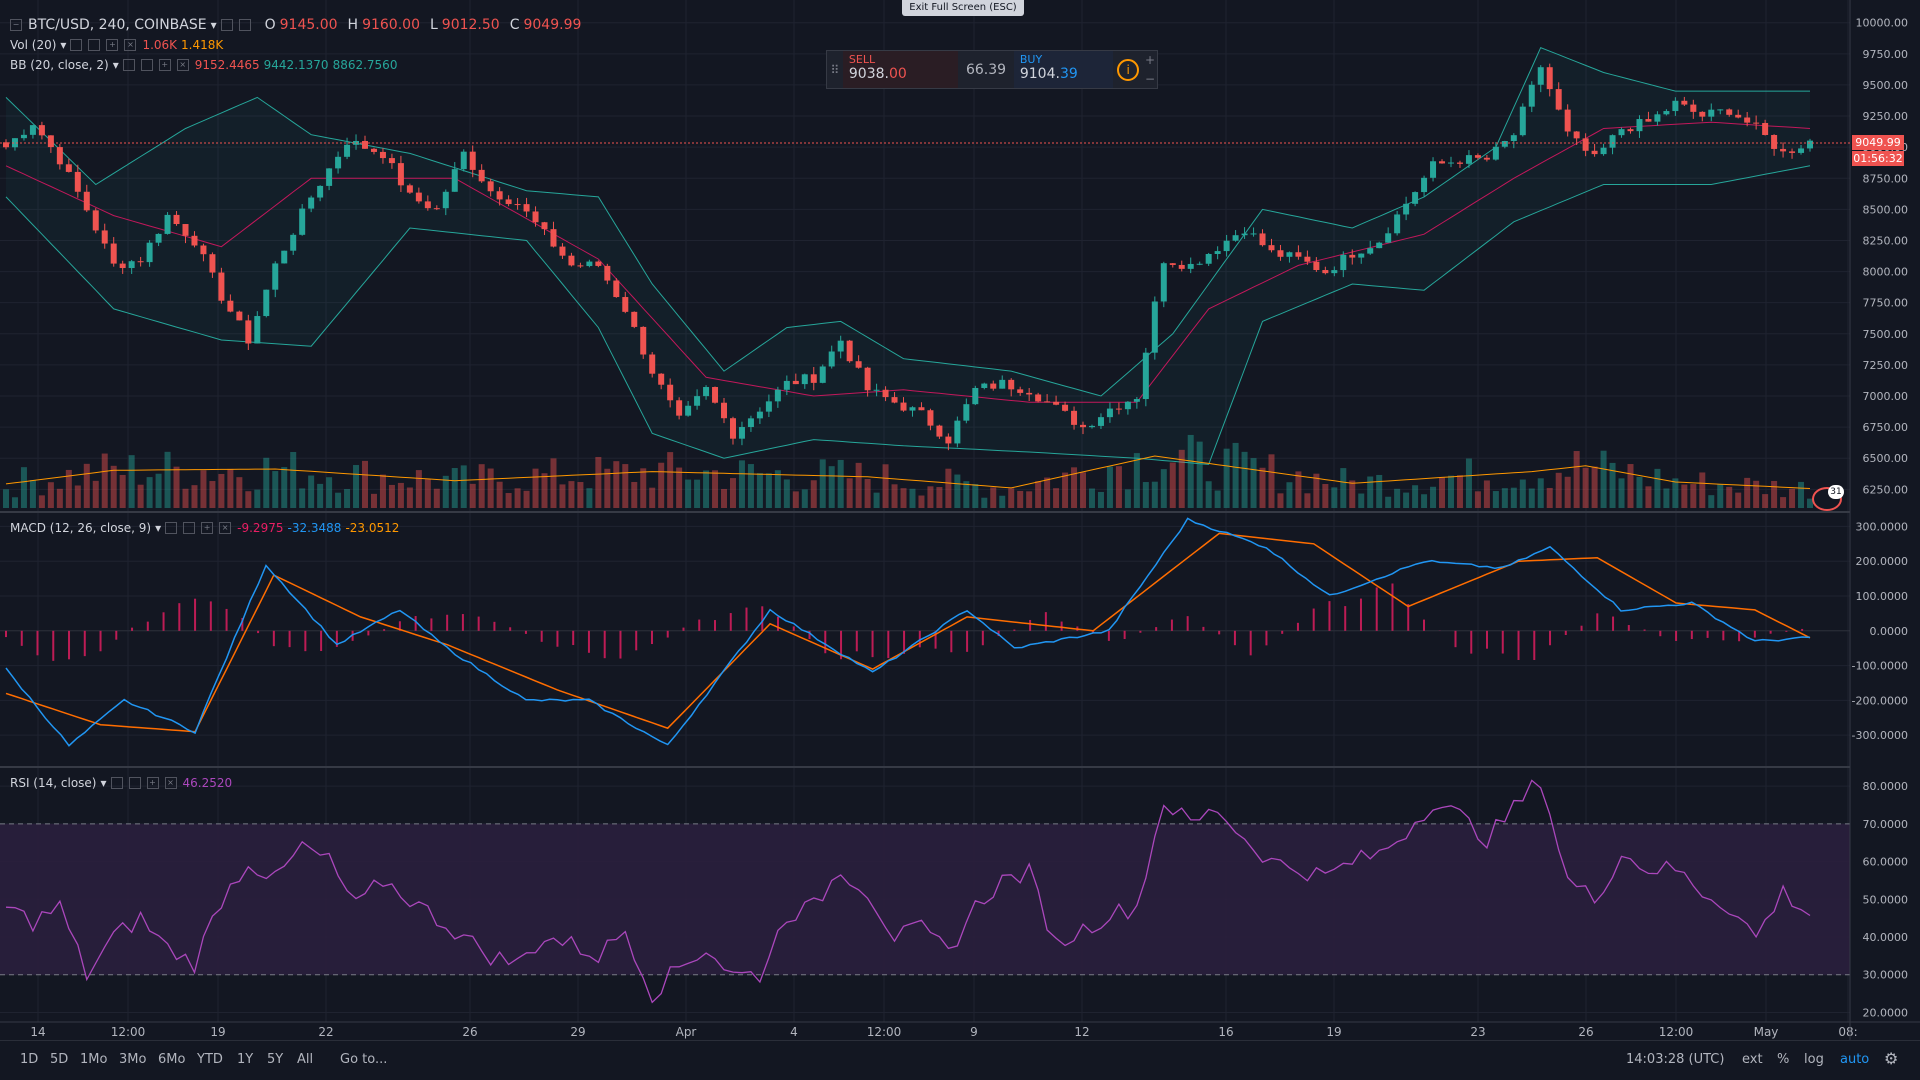 Image resolution: width=1920 pixels, height=1080 pixels. What do you see at coordinates (1128, 69) in the screenshot?
I see `info-button: i` at bounding box center [1128, 69].